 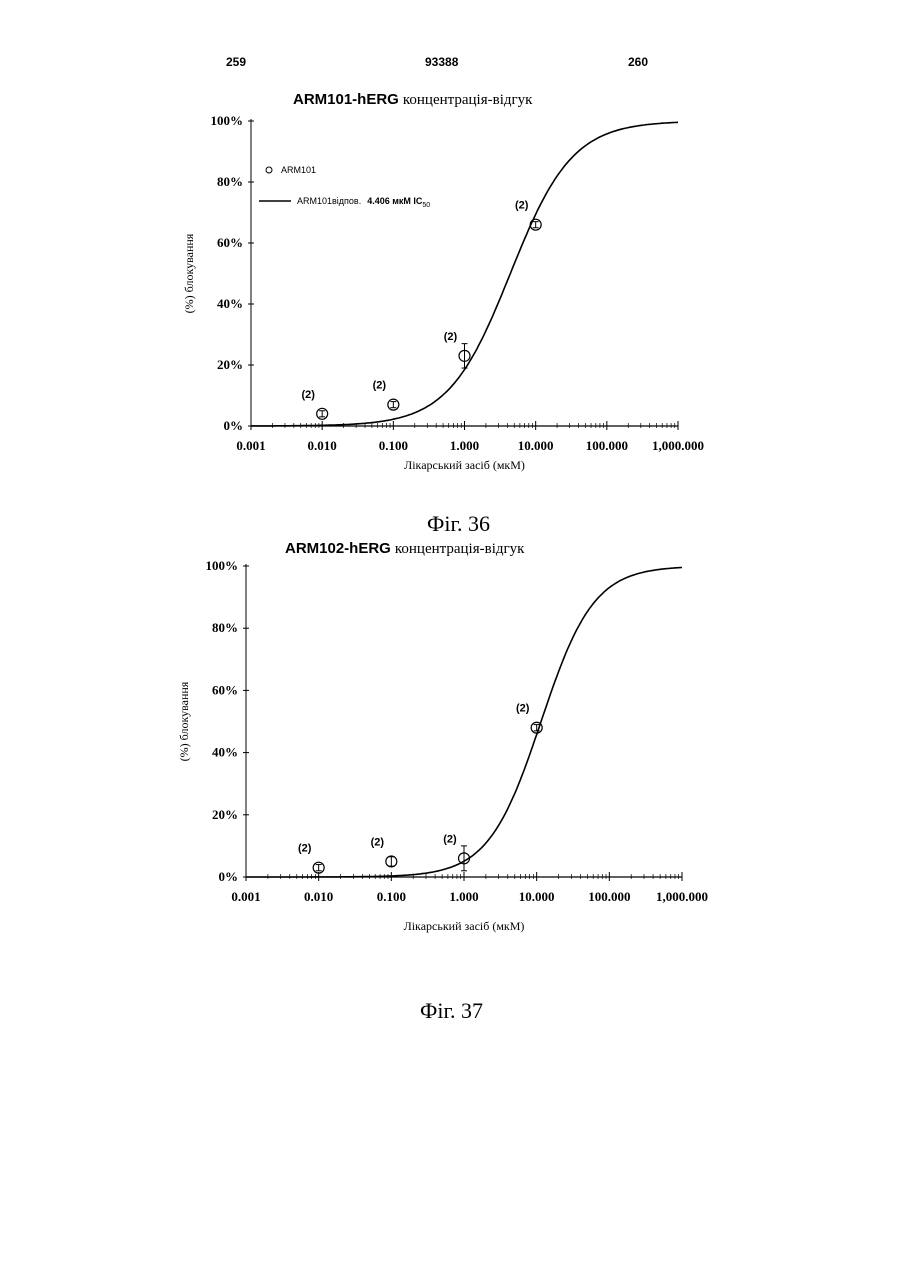 What do you see at coordinates (537, 896) in the screenshot?
I see `x-tick-label: 10.000` at bounding box center [537, 896].